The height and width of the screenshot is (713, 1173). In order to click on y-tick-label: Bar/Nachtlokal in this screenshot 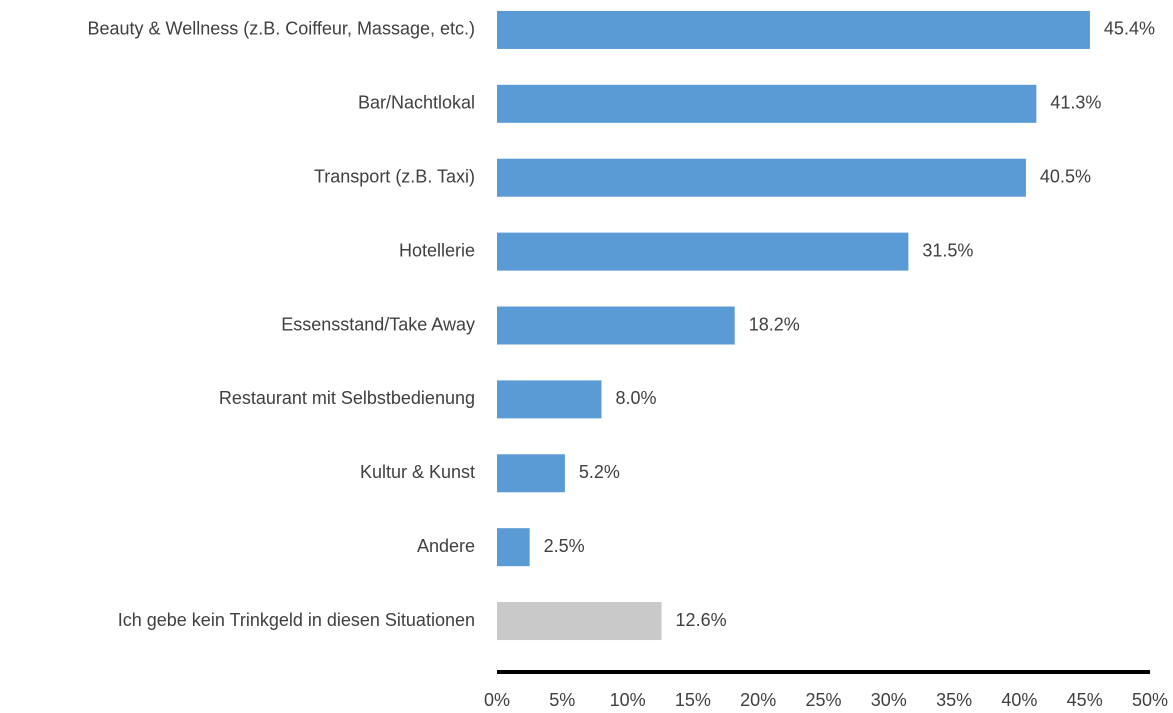, I will do `click(416, 103)`.